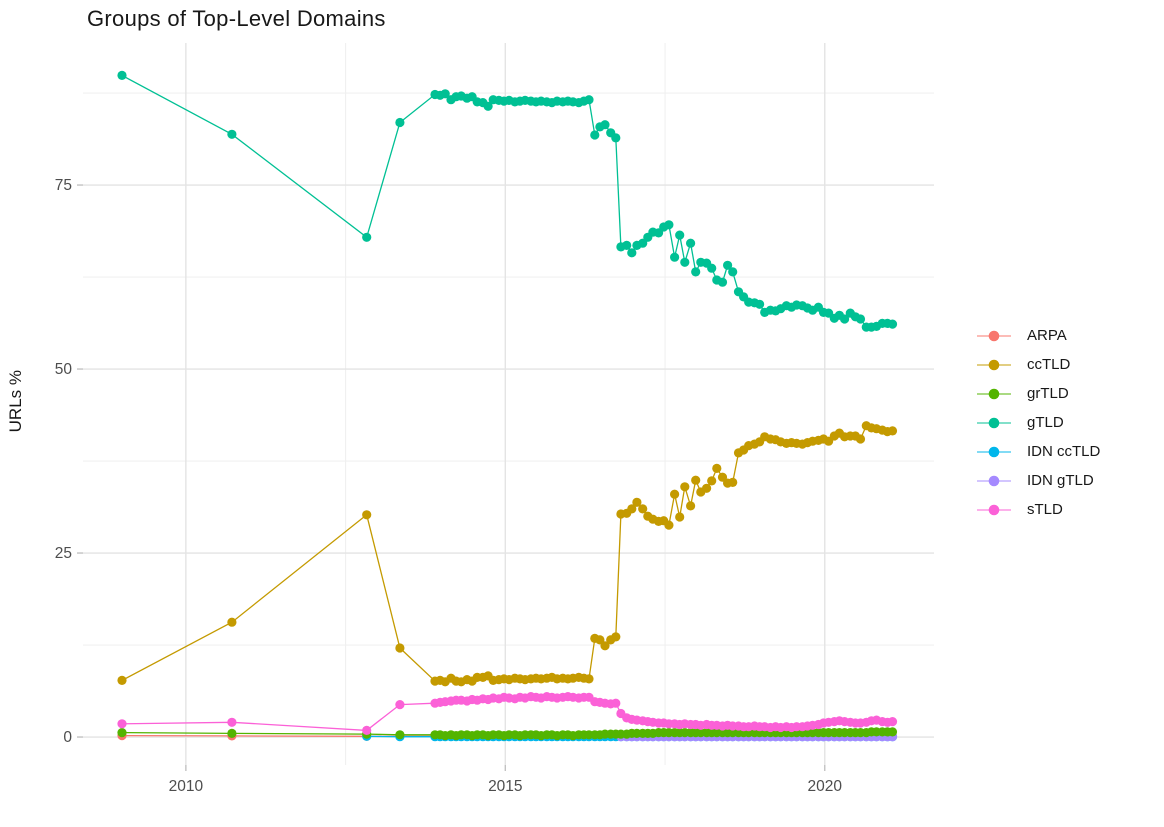 The width and height of the screenshot is (1164, 827). Describe the element at coordinates (505, 786) in the screenshot. I see `x-tick-label: 2015` at that location.